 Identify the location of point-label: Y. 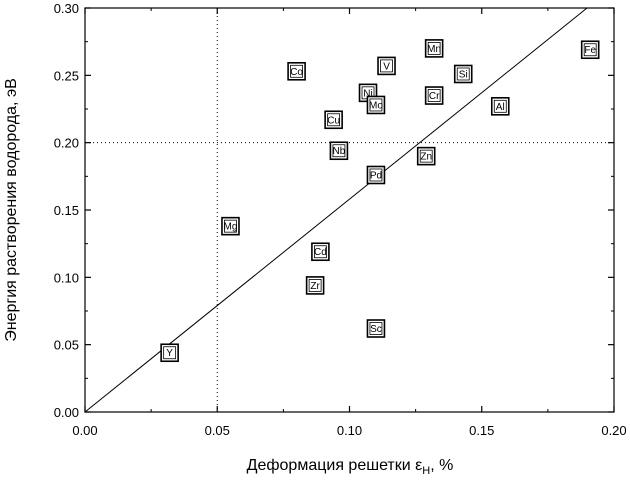
(169, 353).